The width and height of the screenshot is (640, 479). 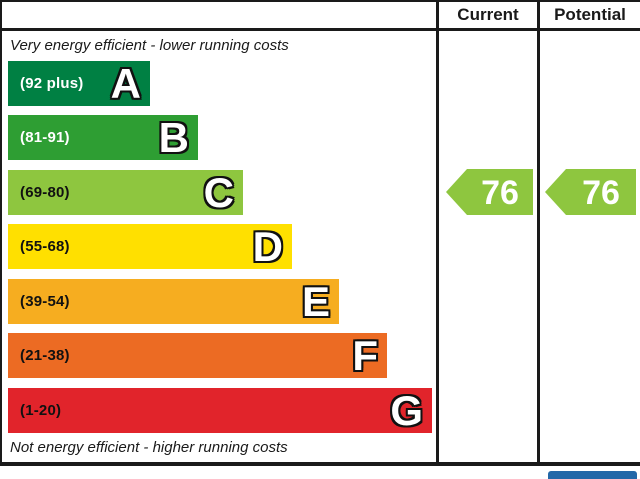 I want to click on band-letter: G, so click(x=406, y=410).